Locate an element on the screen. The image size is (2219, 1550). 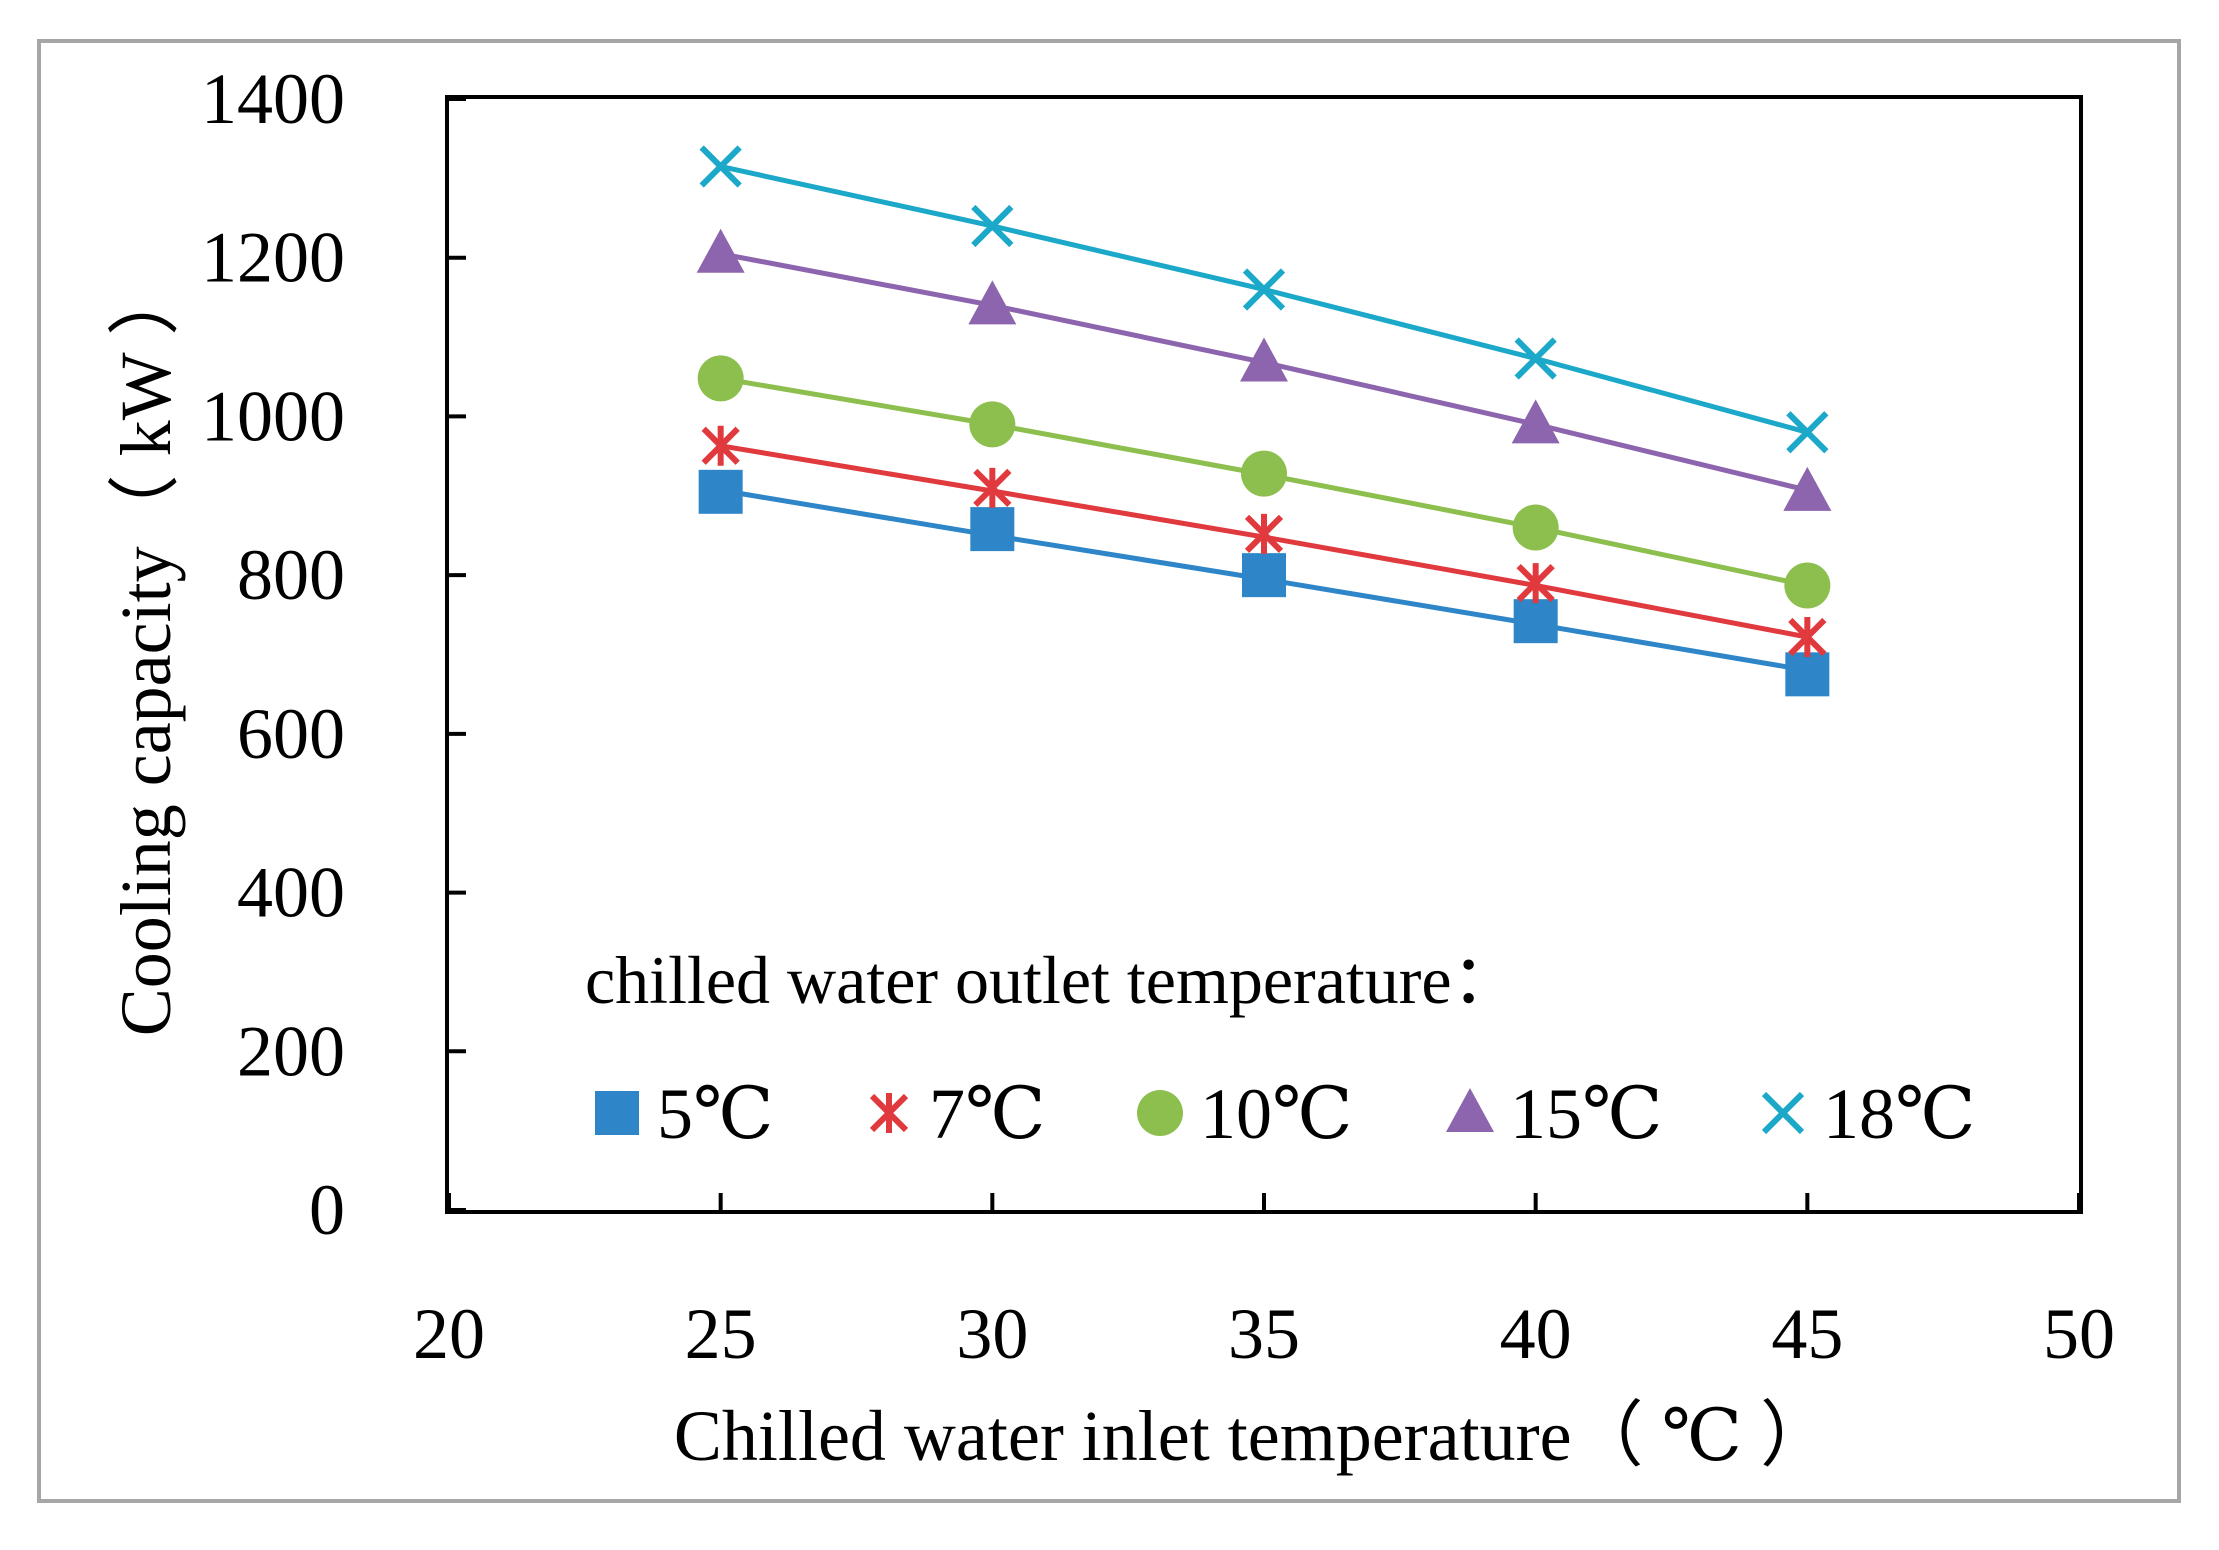
y-tick-label: 0 is located at coordinates (327, 1210).